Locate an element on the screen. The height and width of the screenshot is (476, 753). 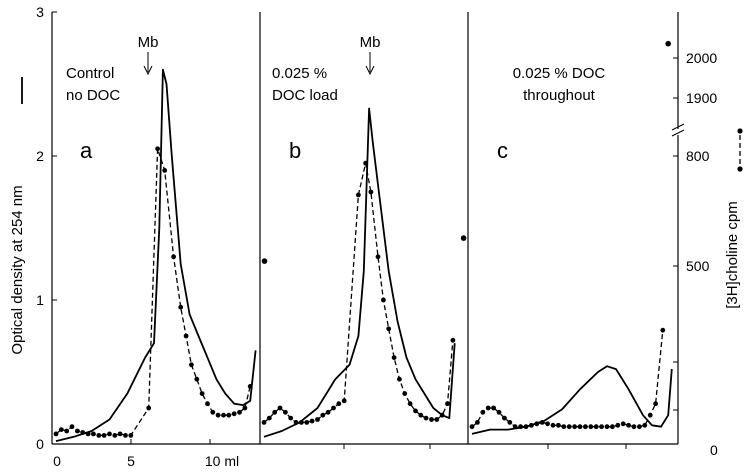
panel-a-marker-arrowhead is located at coordinates (148, 70).